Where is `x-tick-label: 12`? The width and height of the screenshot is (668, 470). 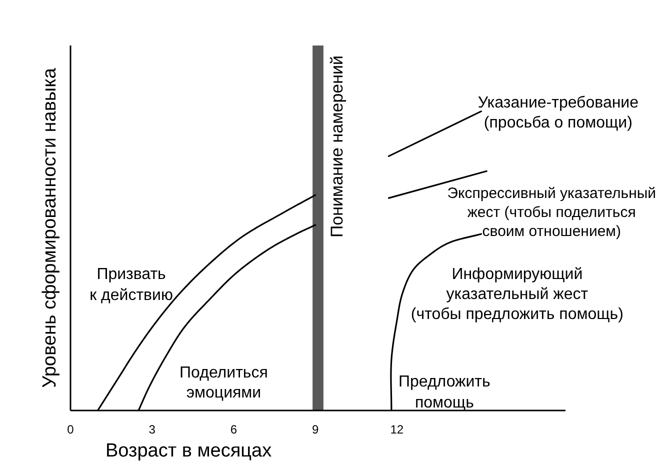
x-tick-label: 12 is located at coordinates (397, 429).